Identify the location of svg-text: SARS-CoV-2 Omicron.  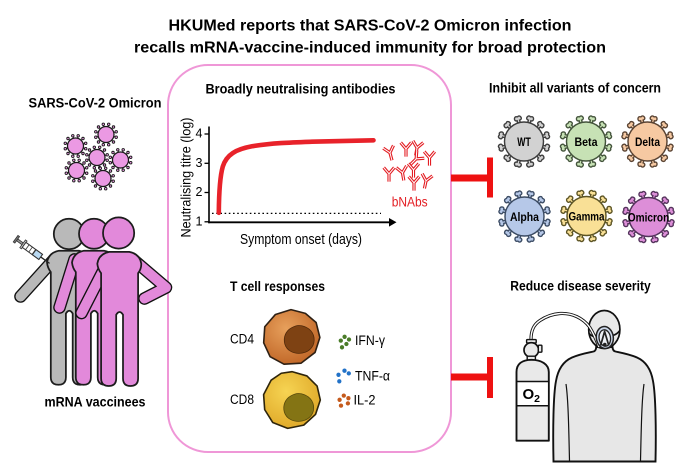
(95, 103).